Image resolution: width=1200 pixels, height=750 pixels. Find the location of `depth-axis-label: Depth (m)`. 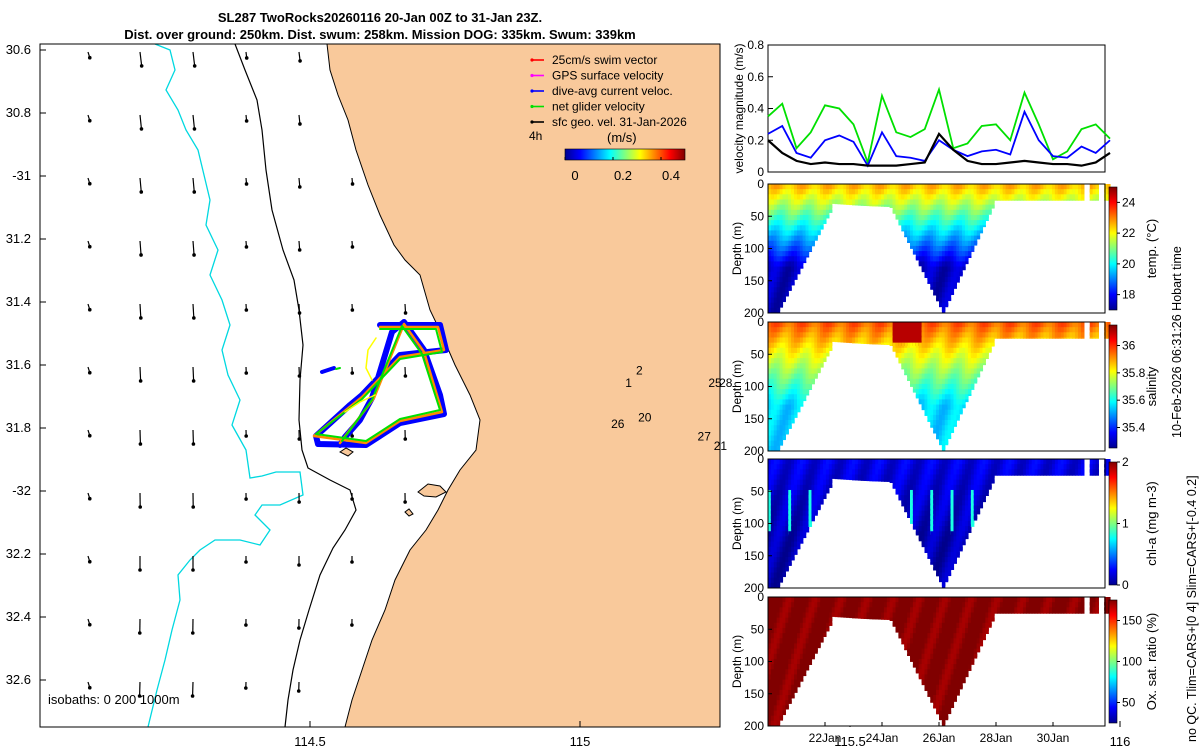

depth-axis-label: Depth (m) is located at coordinates (737, 661).